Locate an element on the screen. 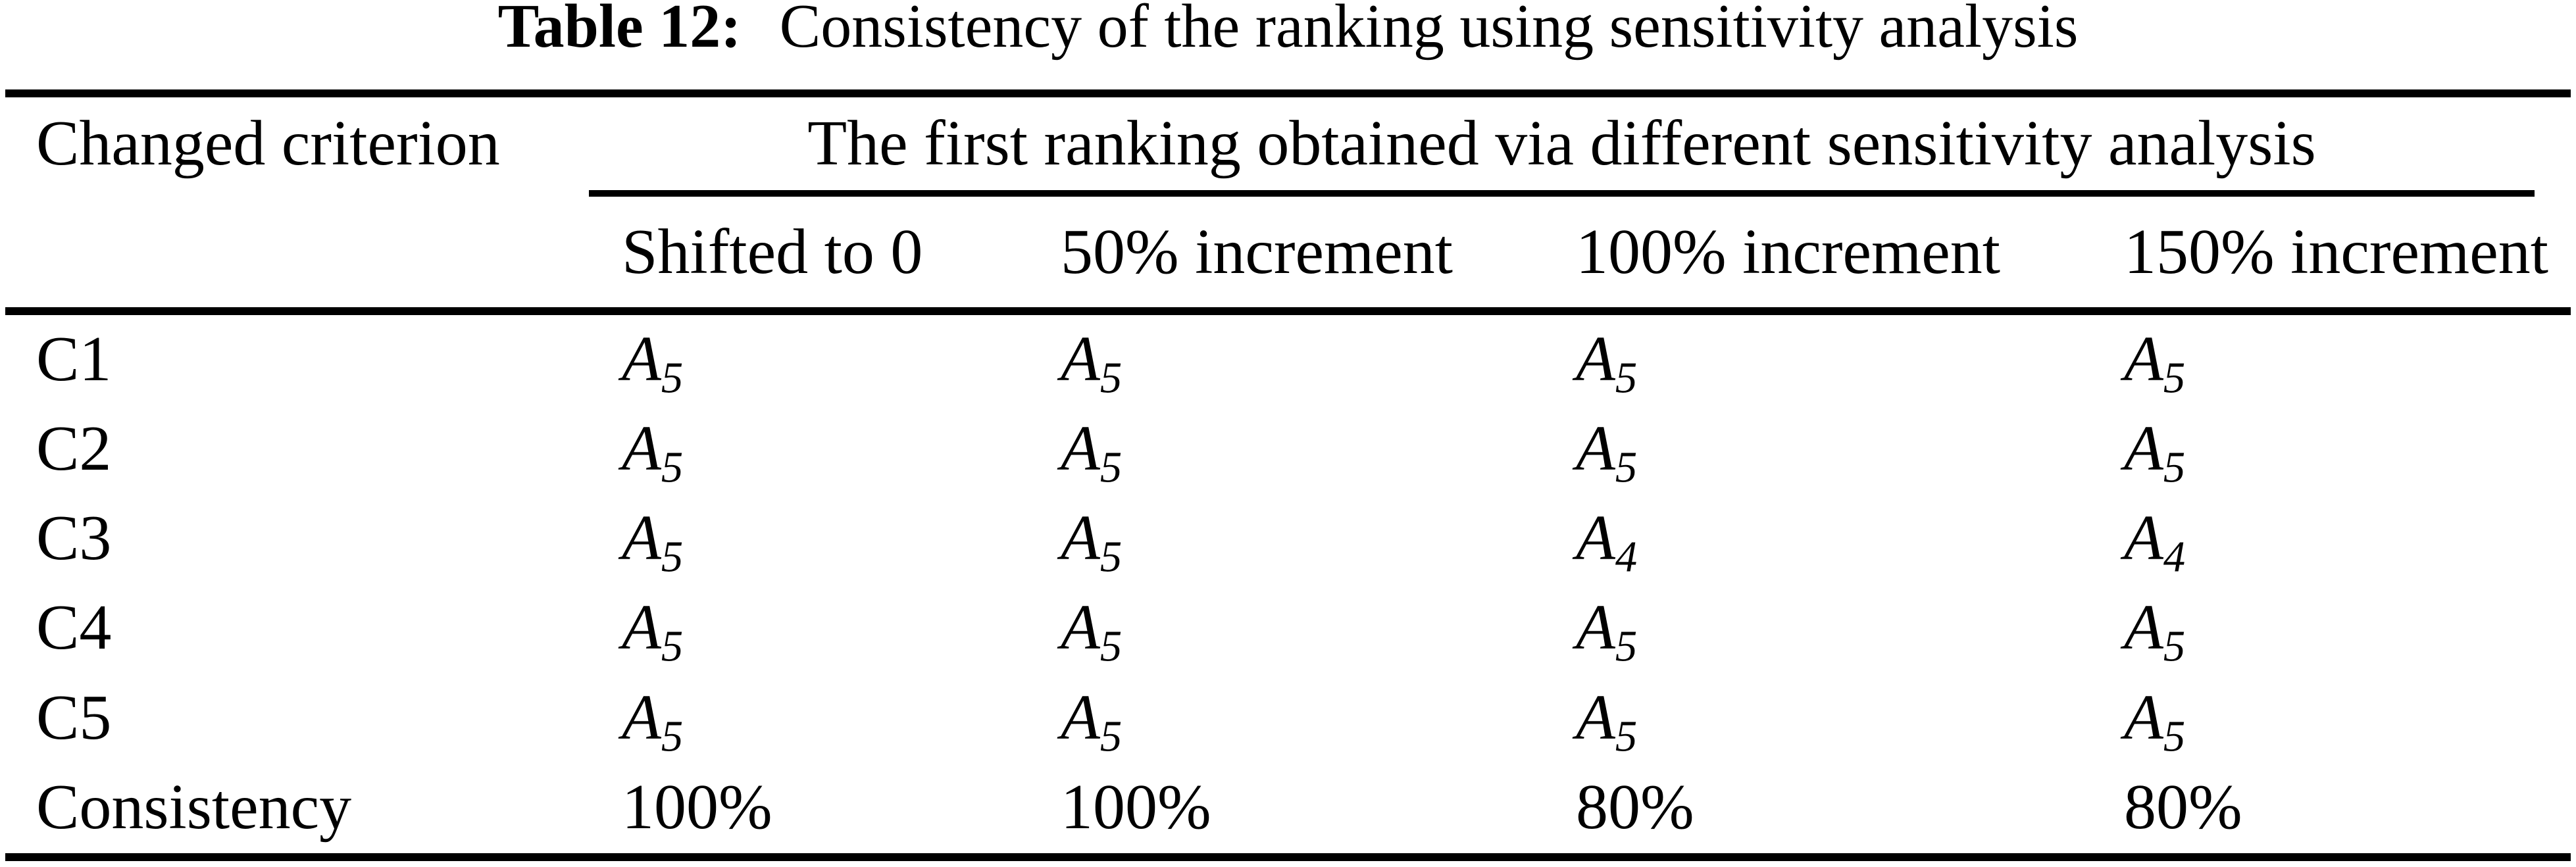 The height and width of the screenshot is (867, 2576). column-subheader-50-increment: 50% increment is located at coordinates (1257, 252).